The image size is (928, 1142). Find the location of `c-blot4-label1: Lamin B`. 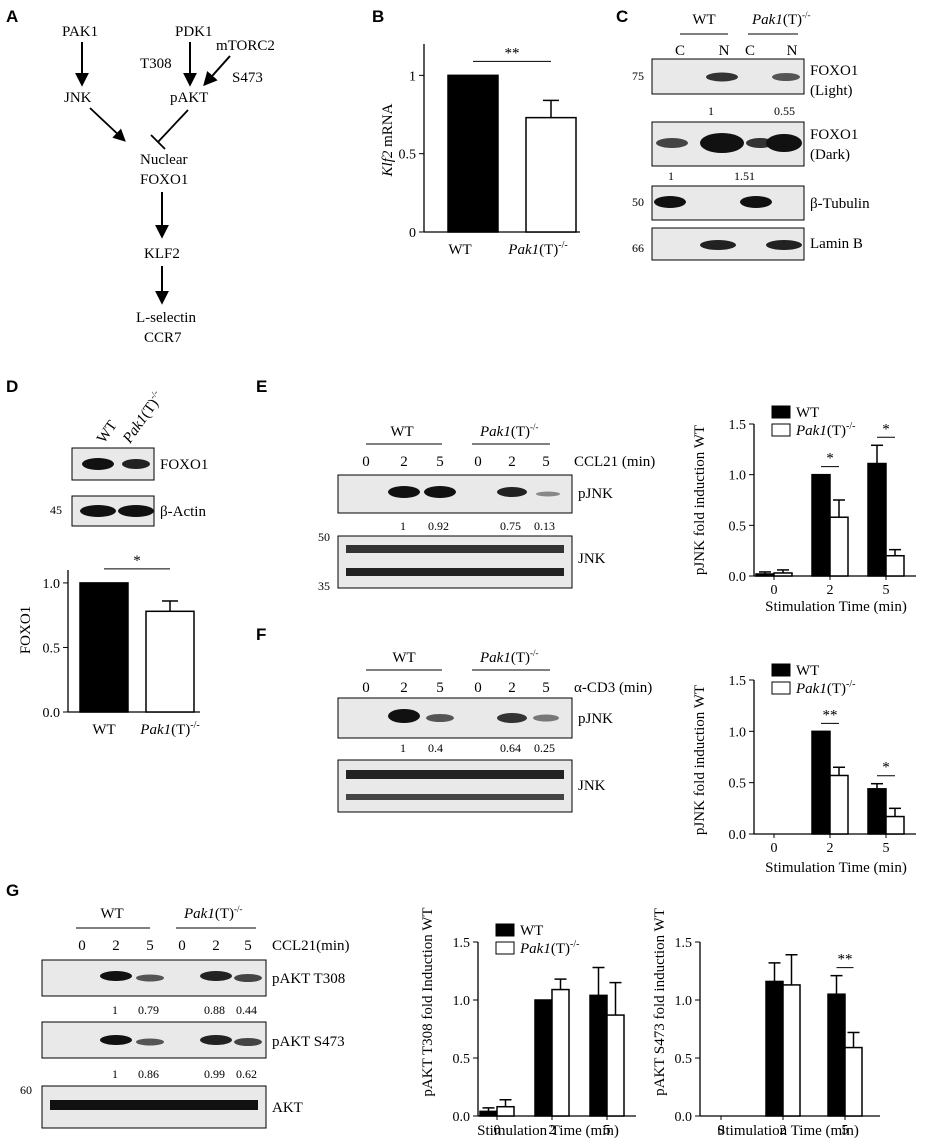

c-blot4-label1: Lamin B is located at coordinates (836, 244).